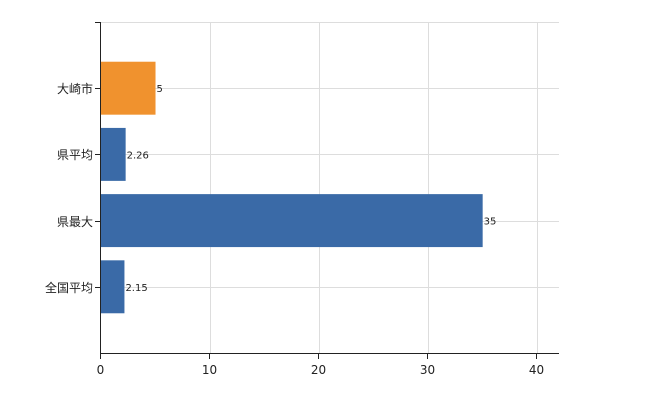  I want to click on x-tick-label: 10, so click(209, 370).